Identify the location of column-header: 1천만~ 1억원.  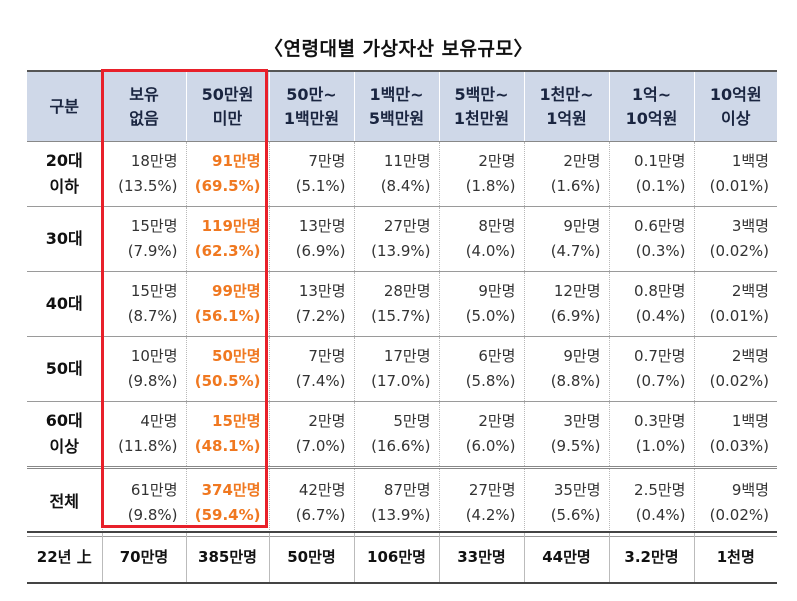
(566, 106).